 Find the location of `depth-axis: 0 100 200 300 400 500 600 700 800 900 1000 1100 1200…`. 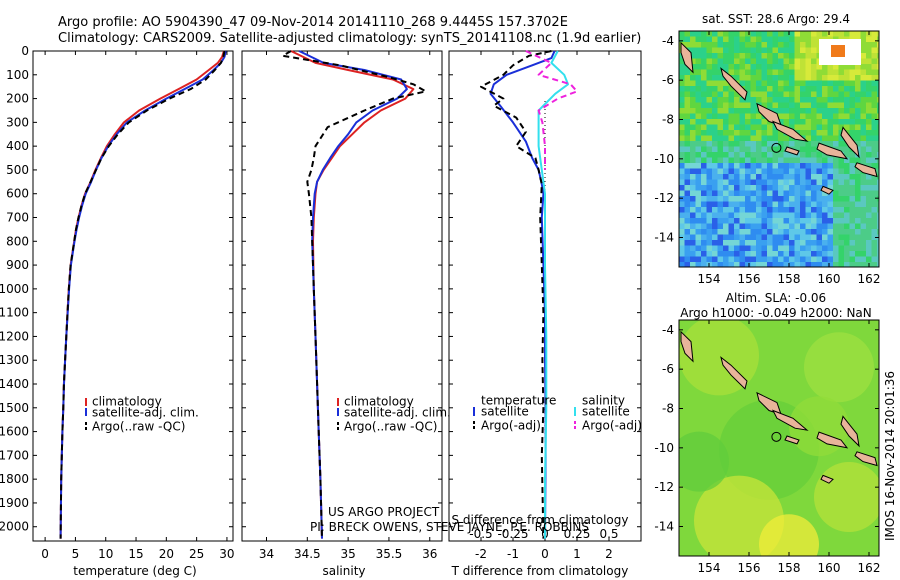

depth-axis: 0 100 200 300 400 500 600 700 800 900 1000 1100 1200… is located at coordinates (14, 289).